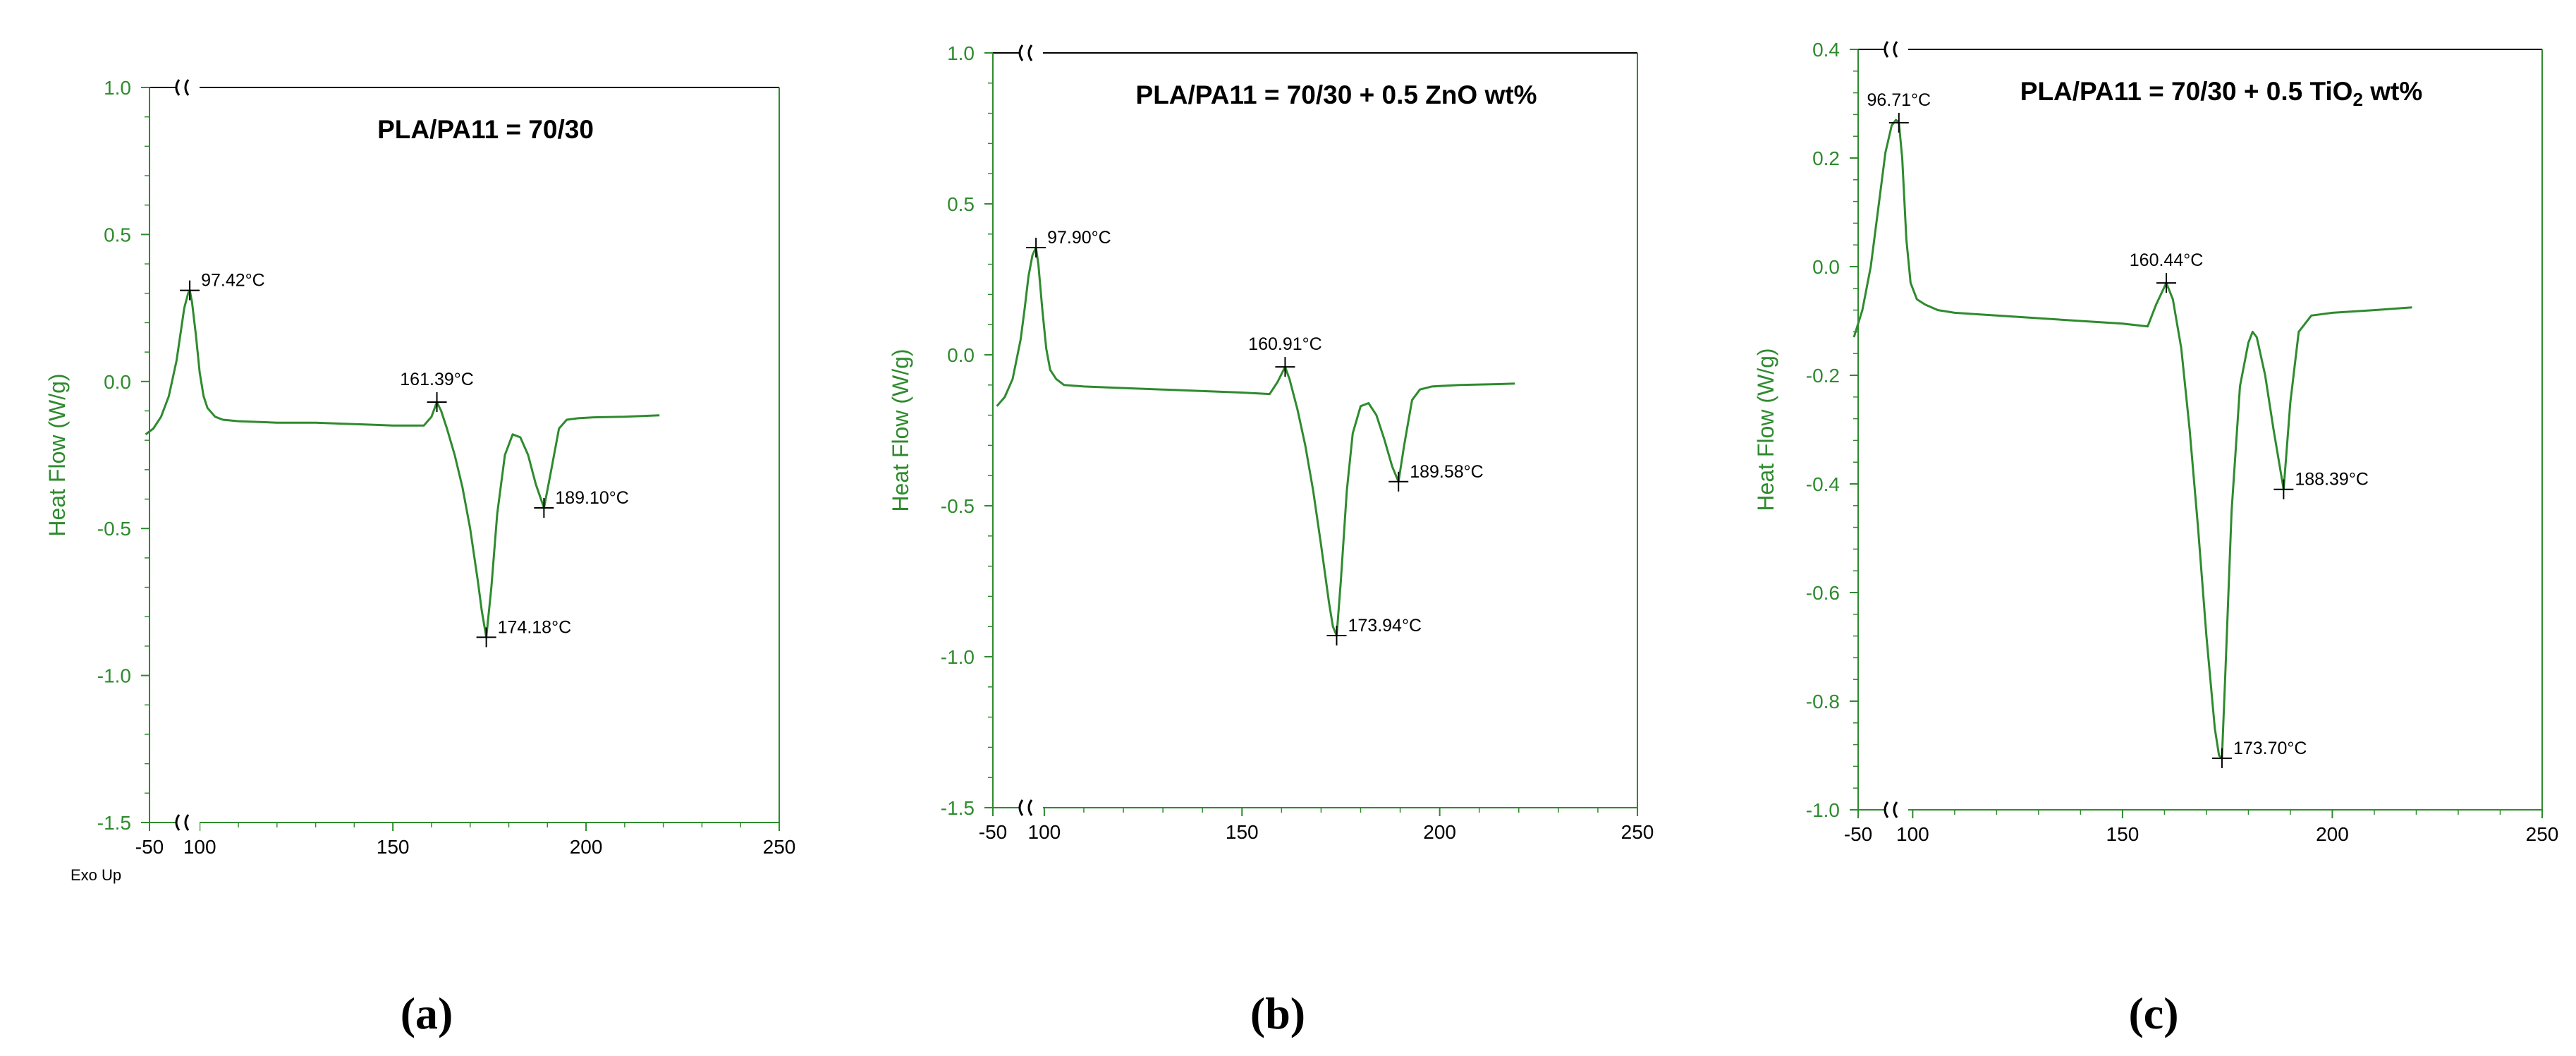 This screenshot has width=2576, height=1056. What do you see at coordinates (2167, 260) in the screenshot?
I see `peak-temperature-label: 160.44°C` at bounding box center [2167, 260].